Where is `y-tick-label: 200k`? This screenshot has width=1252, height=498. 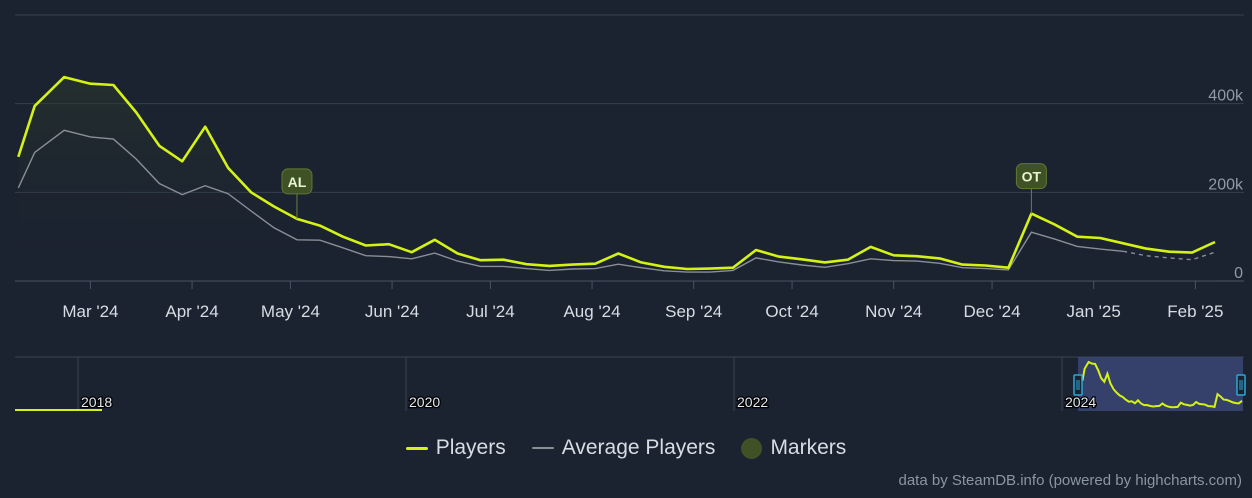 y-tick-label: 200k is located at coordinates (1226, 184).